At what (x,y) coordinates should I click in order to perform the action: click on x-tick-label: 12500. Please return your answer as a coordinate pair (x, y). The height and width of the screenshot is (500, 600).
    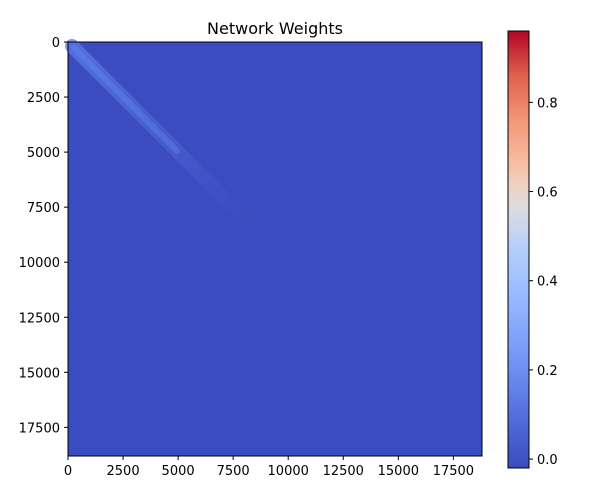
    Looking at the image, I should click on (343, 471).